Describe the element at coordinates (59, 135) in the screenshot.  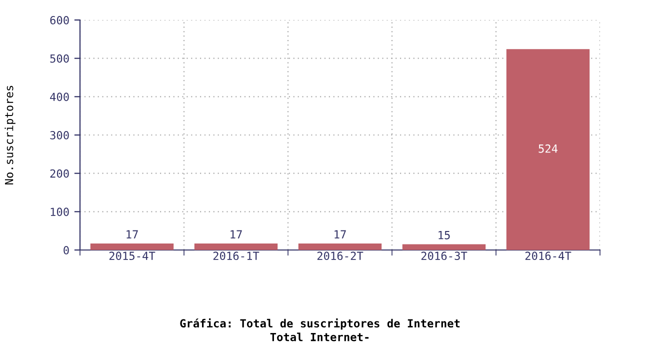
I see `y-tick-label: 300` at that location.